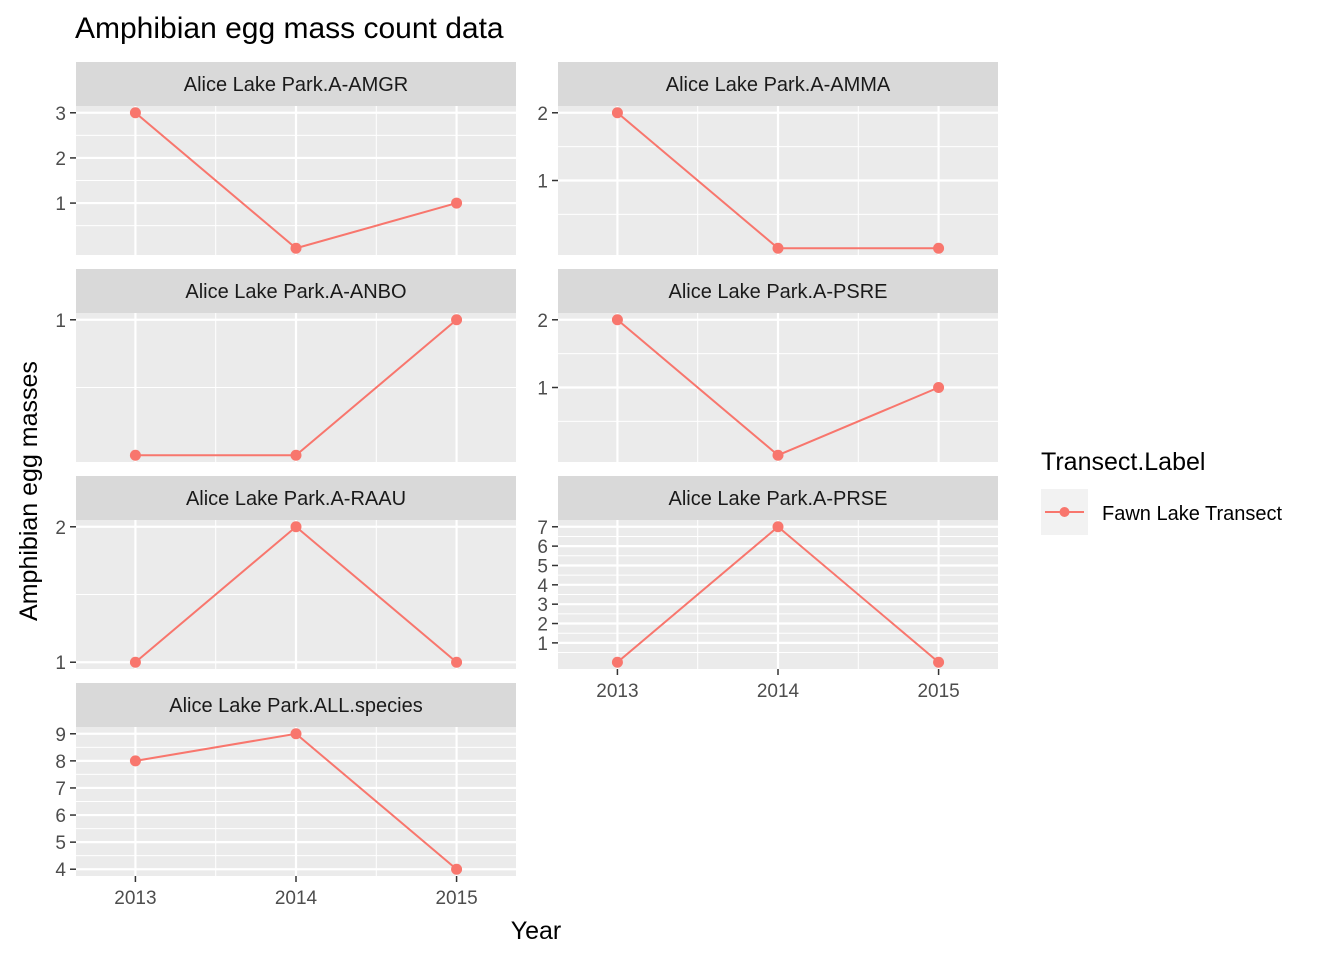 The width and height of the screenshot is (1344, 960). What do you see at coordinates (1123, 462) in the screenshot?
I see `legend-title: Transect.Label` at bounding box center [1123, 462].